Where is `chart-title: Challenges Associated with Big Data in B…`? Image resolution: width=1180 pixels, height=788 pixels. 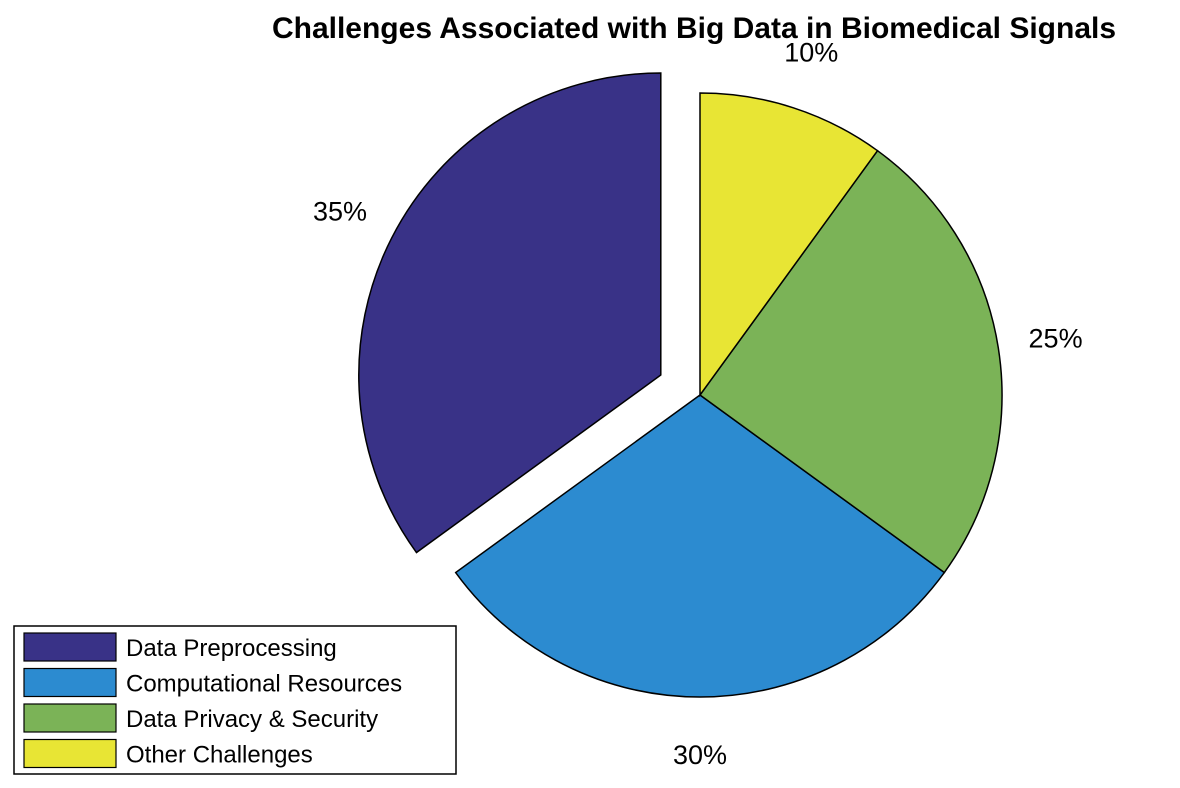 chart-title: Challenges Associated with Big Data in B… is located at coordinates (694, 28).